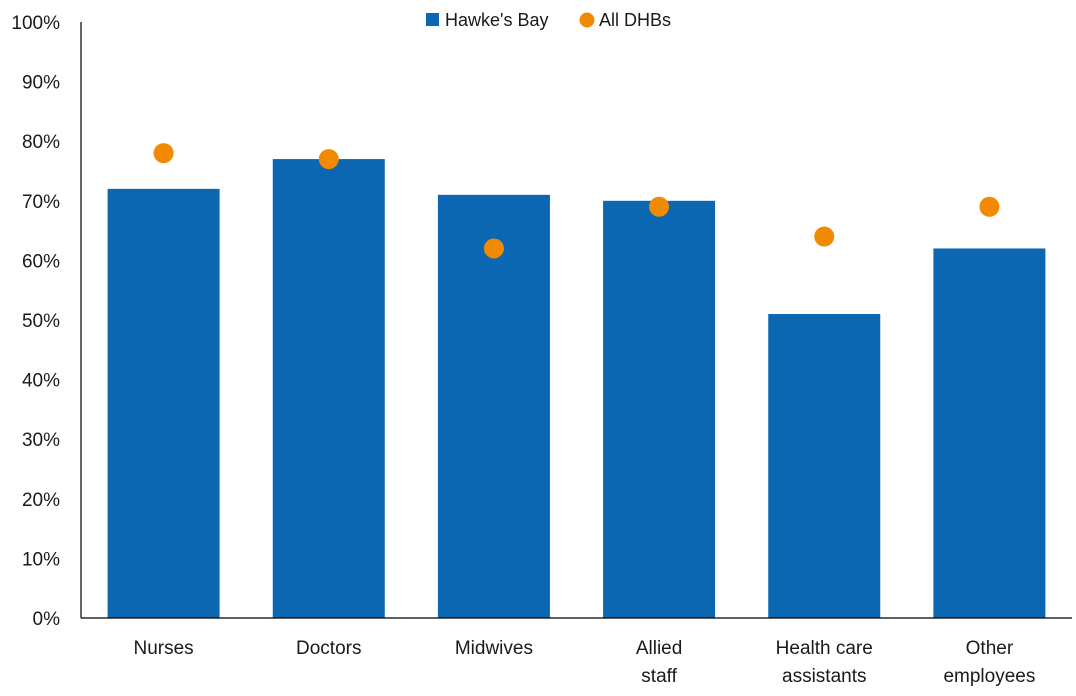 This screenshot has height=696, width=1076. What do you see at coordinates (41, 559) in the screenshot?
I see `y-tick-label: 10%` at bounding box center [41, 559].